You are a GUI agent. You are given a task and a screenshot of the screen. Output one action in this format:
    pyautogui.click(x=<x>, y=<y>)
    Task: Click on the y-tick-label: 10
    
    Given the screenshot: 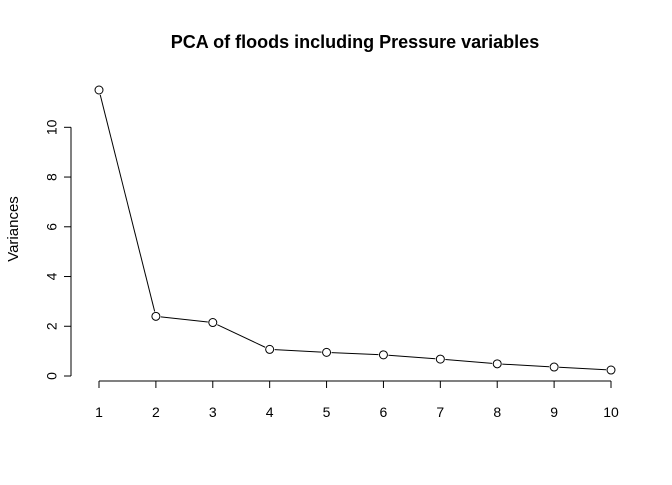 What is the action you would take?
    pyautogui.click(x=52, y=127)
    